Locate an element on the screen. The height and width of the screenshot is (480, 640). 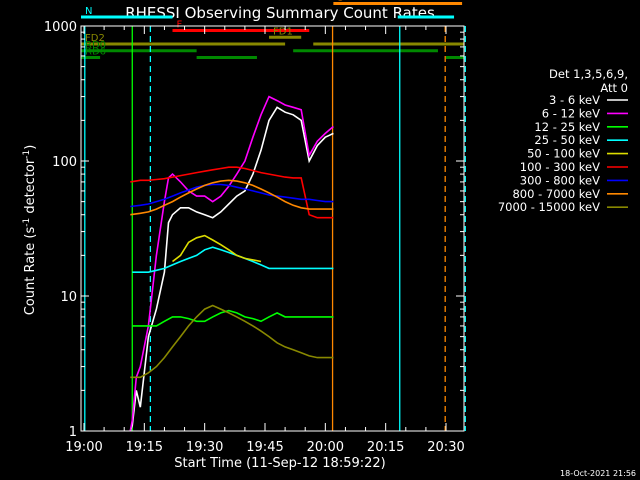
flag-label-n: N is located at coordinates (88, 11).